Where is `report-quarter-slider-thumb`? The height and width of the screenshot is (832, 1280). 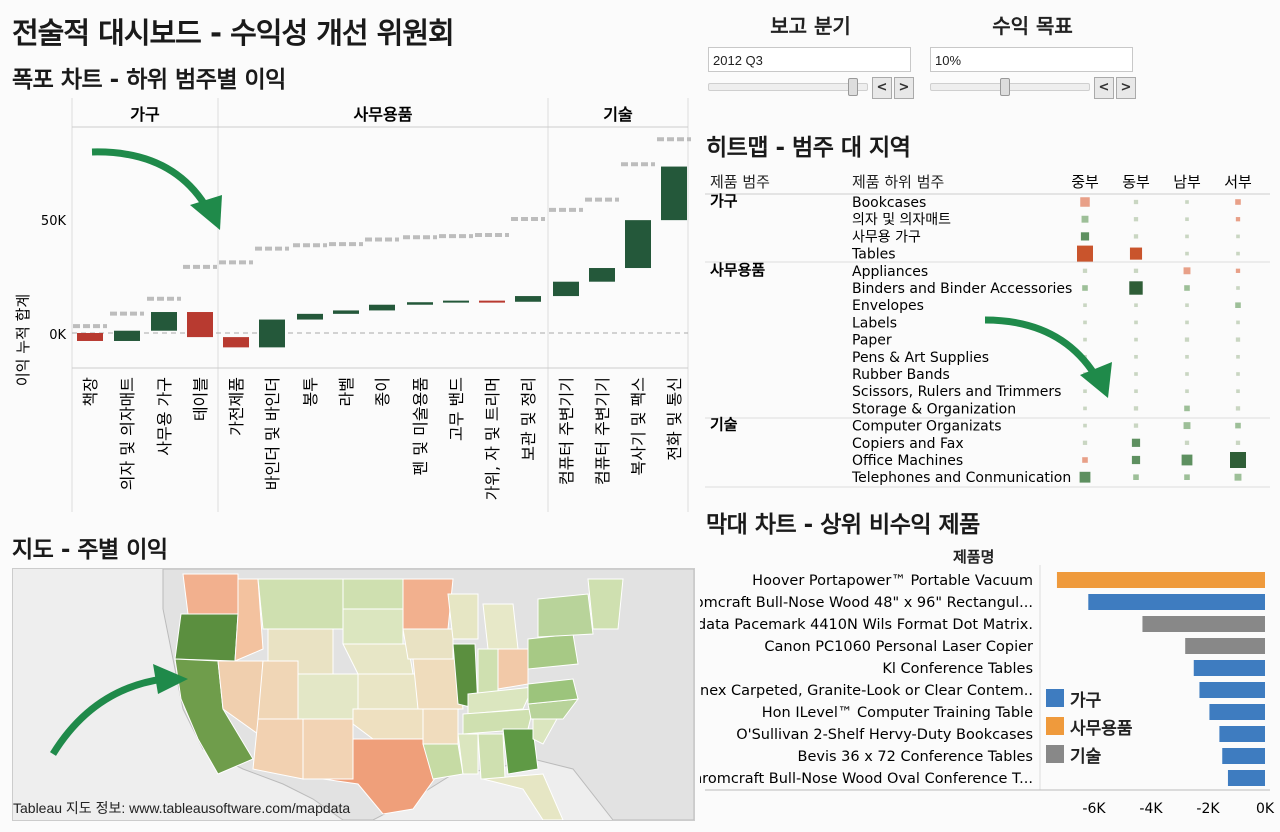
report-quarter-slider-thumb is located at coordinates (853, 87).